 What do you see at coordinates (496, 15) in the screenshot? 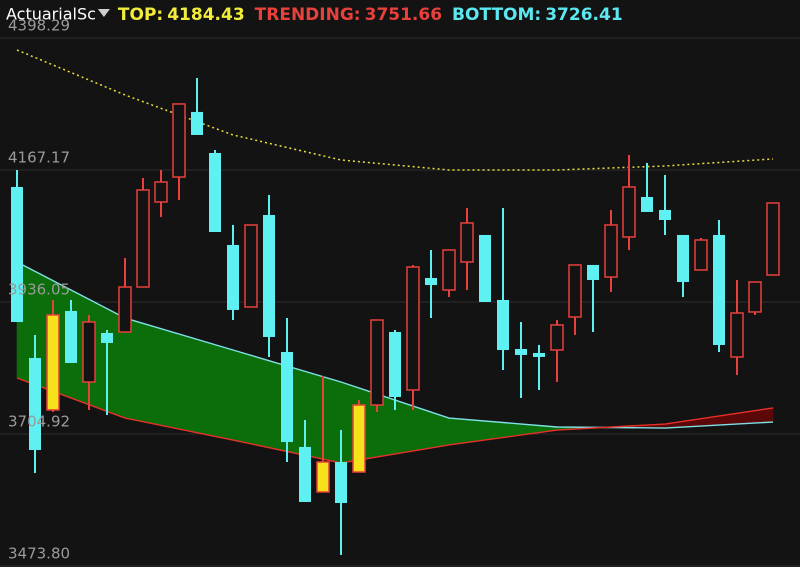
I see `indicator-name: BOTTOM:` at bounding box center [496, 15].